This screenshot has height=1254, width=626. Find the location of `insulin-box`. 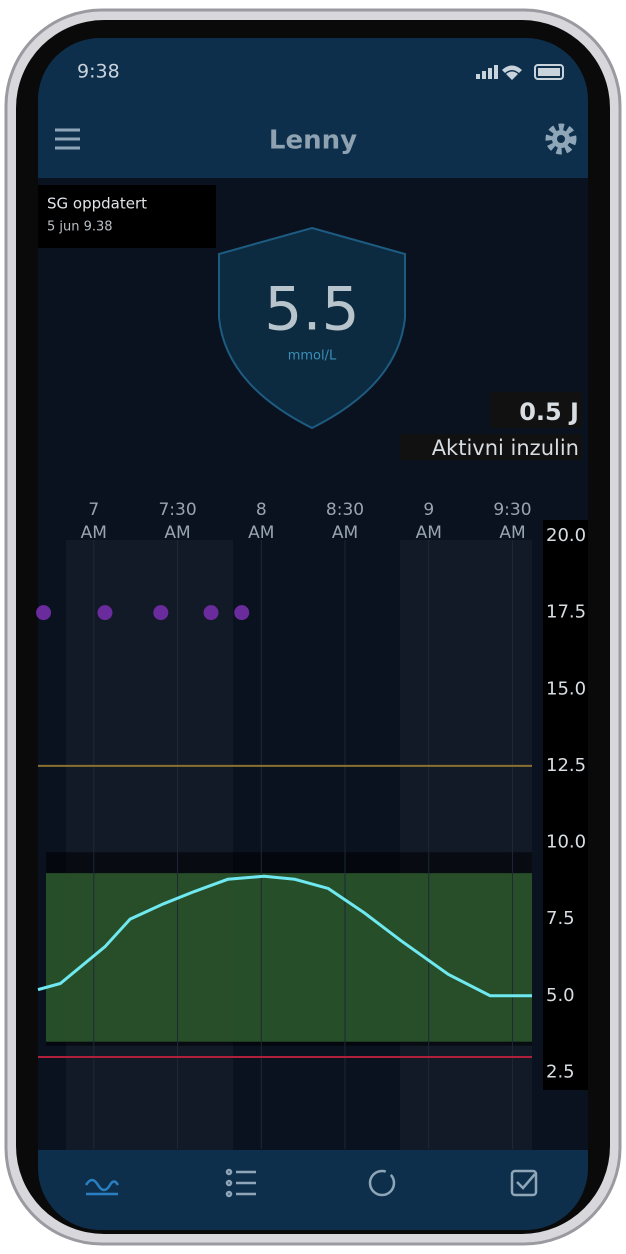

insulin-box is located at coordinates (536, 410).